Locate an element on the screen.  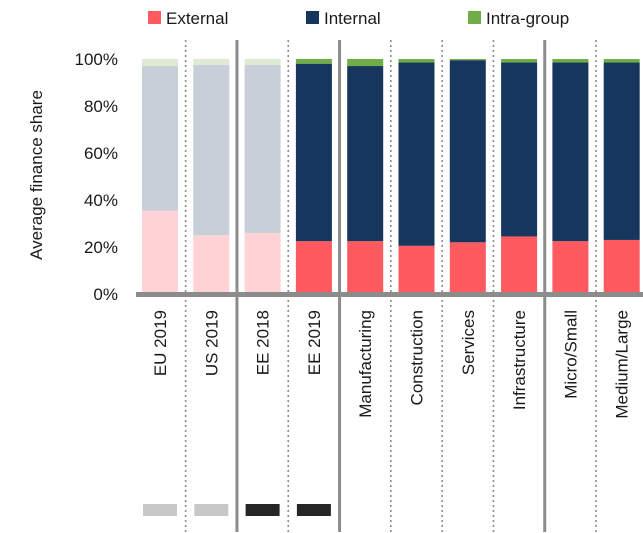
x-tick-label-manufacturing: Manufacturing is located at coordinates (365, 364).